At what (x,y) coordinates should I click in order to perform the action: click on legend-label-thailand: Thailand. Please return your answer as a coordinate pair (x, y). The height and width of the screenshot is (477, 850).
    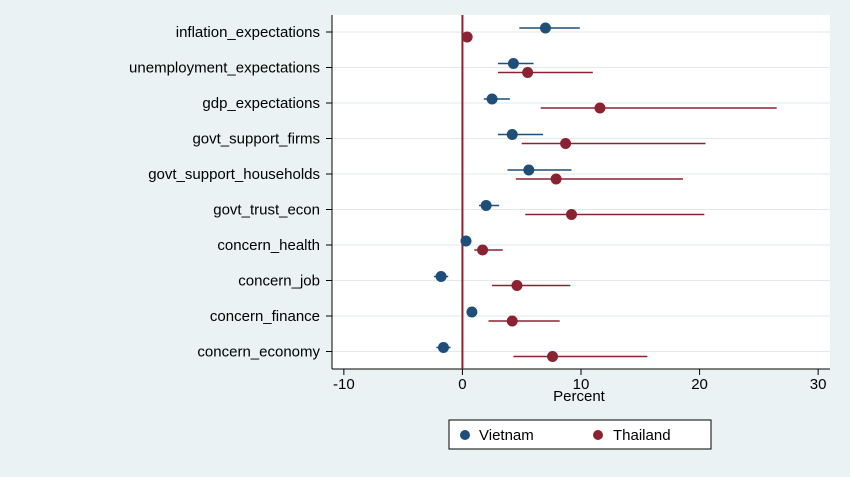
    Looking at the image, I should click on (642, 435).